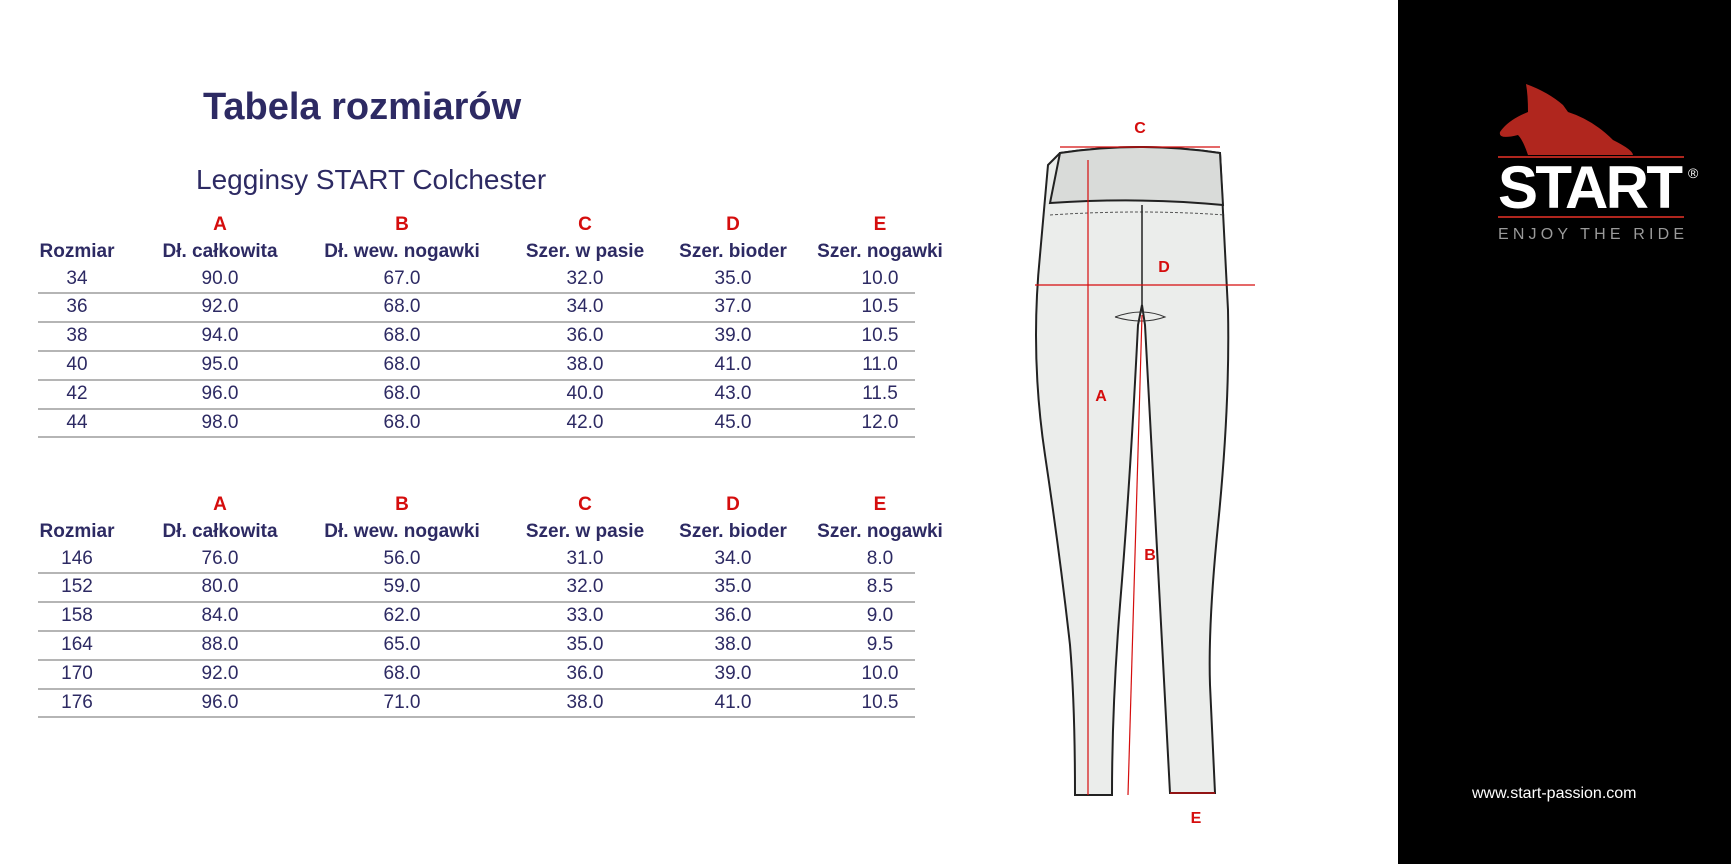 The height and width of the screenshot is (864, 1731). Describe the element at coordinates (585, 558) in the screenshot. I see `table-row-cell: 31.0` at that location.